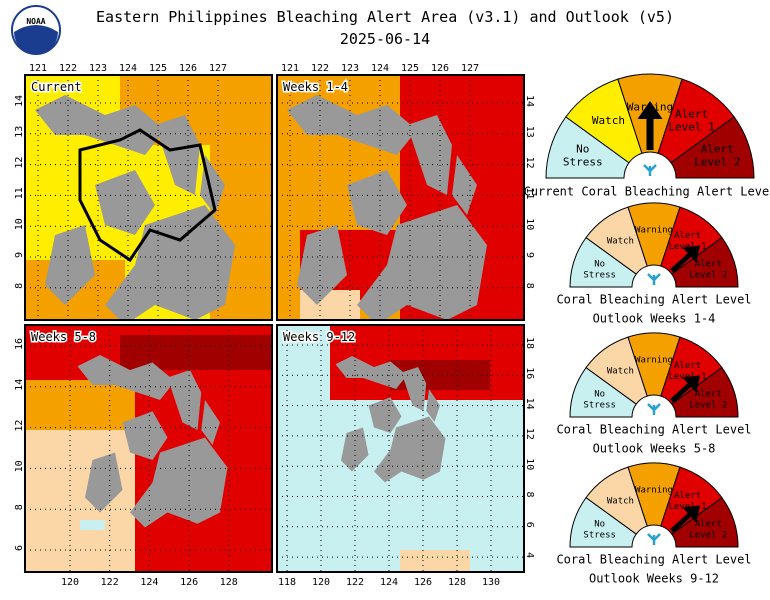 This screenshot has height=600, width=770. I want to click on x-tick-label: 123, so click(98, 68).